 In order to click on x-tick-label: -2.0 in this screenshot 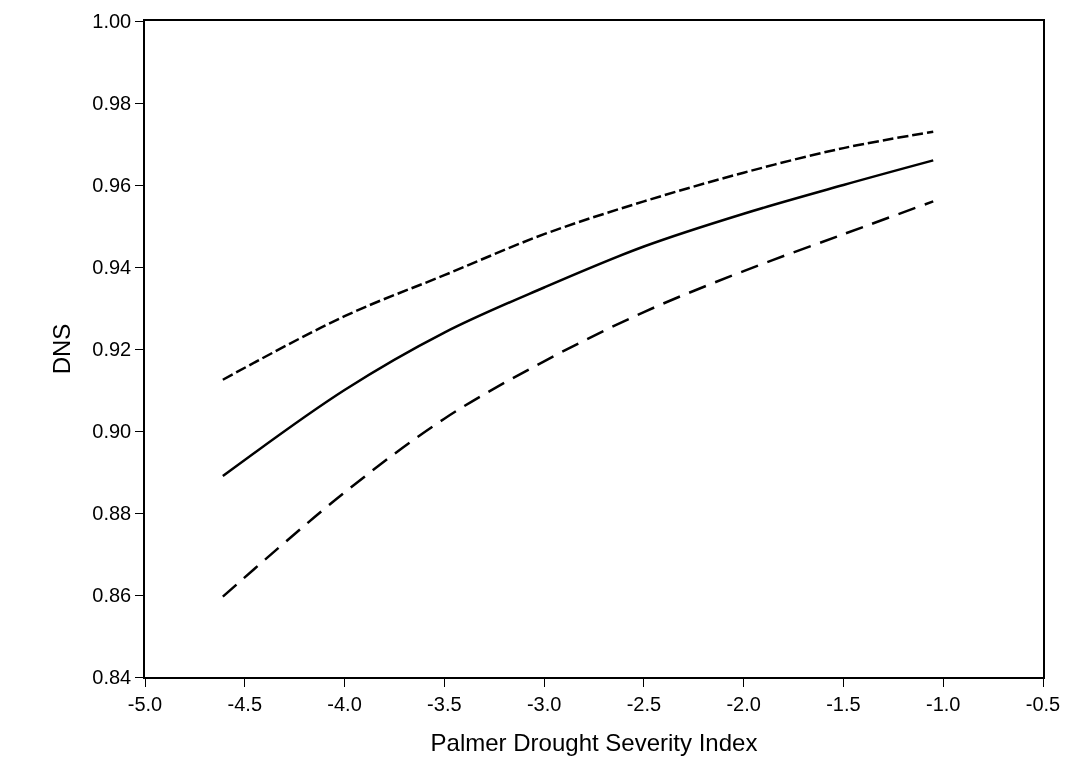, I will do `click(743, 703)`.